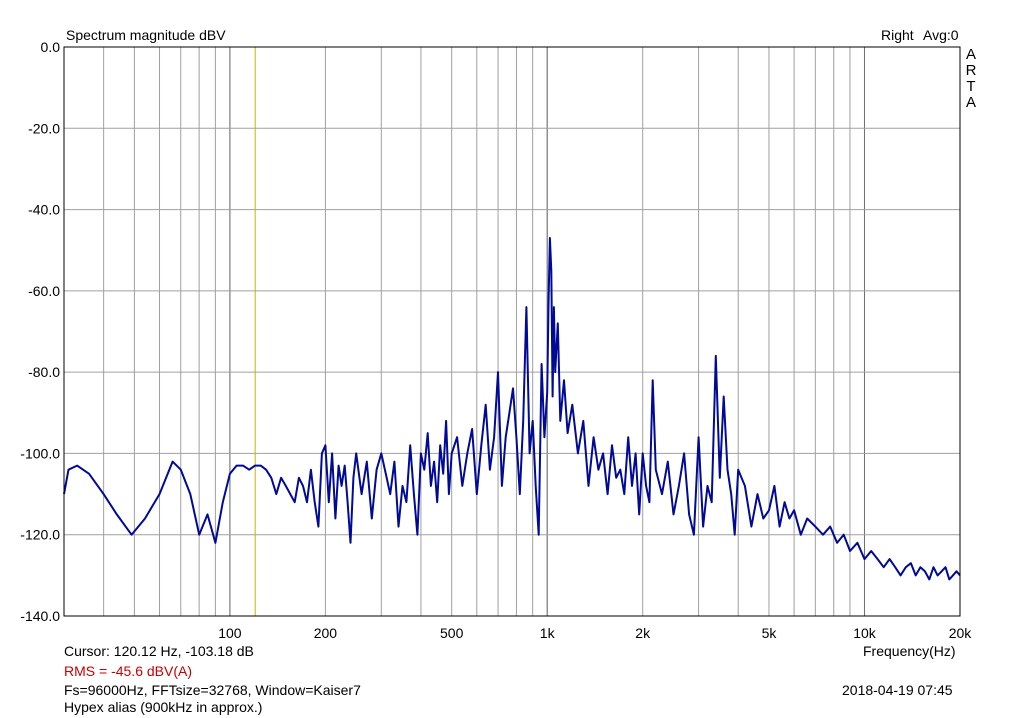 The image size is (1024, 718). What do you see at coordinates (128, 671) in the screenshot?
I see `rms-readout: RMS = -45.6 dBV(A)` at bounding box center [128, 671].